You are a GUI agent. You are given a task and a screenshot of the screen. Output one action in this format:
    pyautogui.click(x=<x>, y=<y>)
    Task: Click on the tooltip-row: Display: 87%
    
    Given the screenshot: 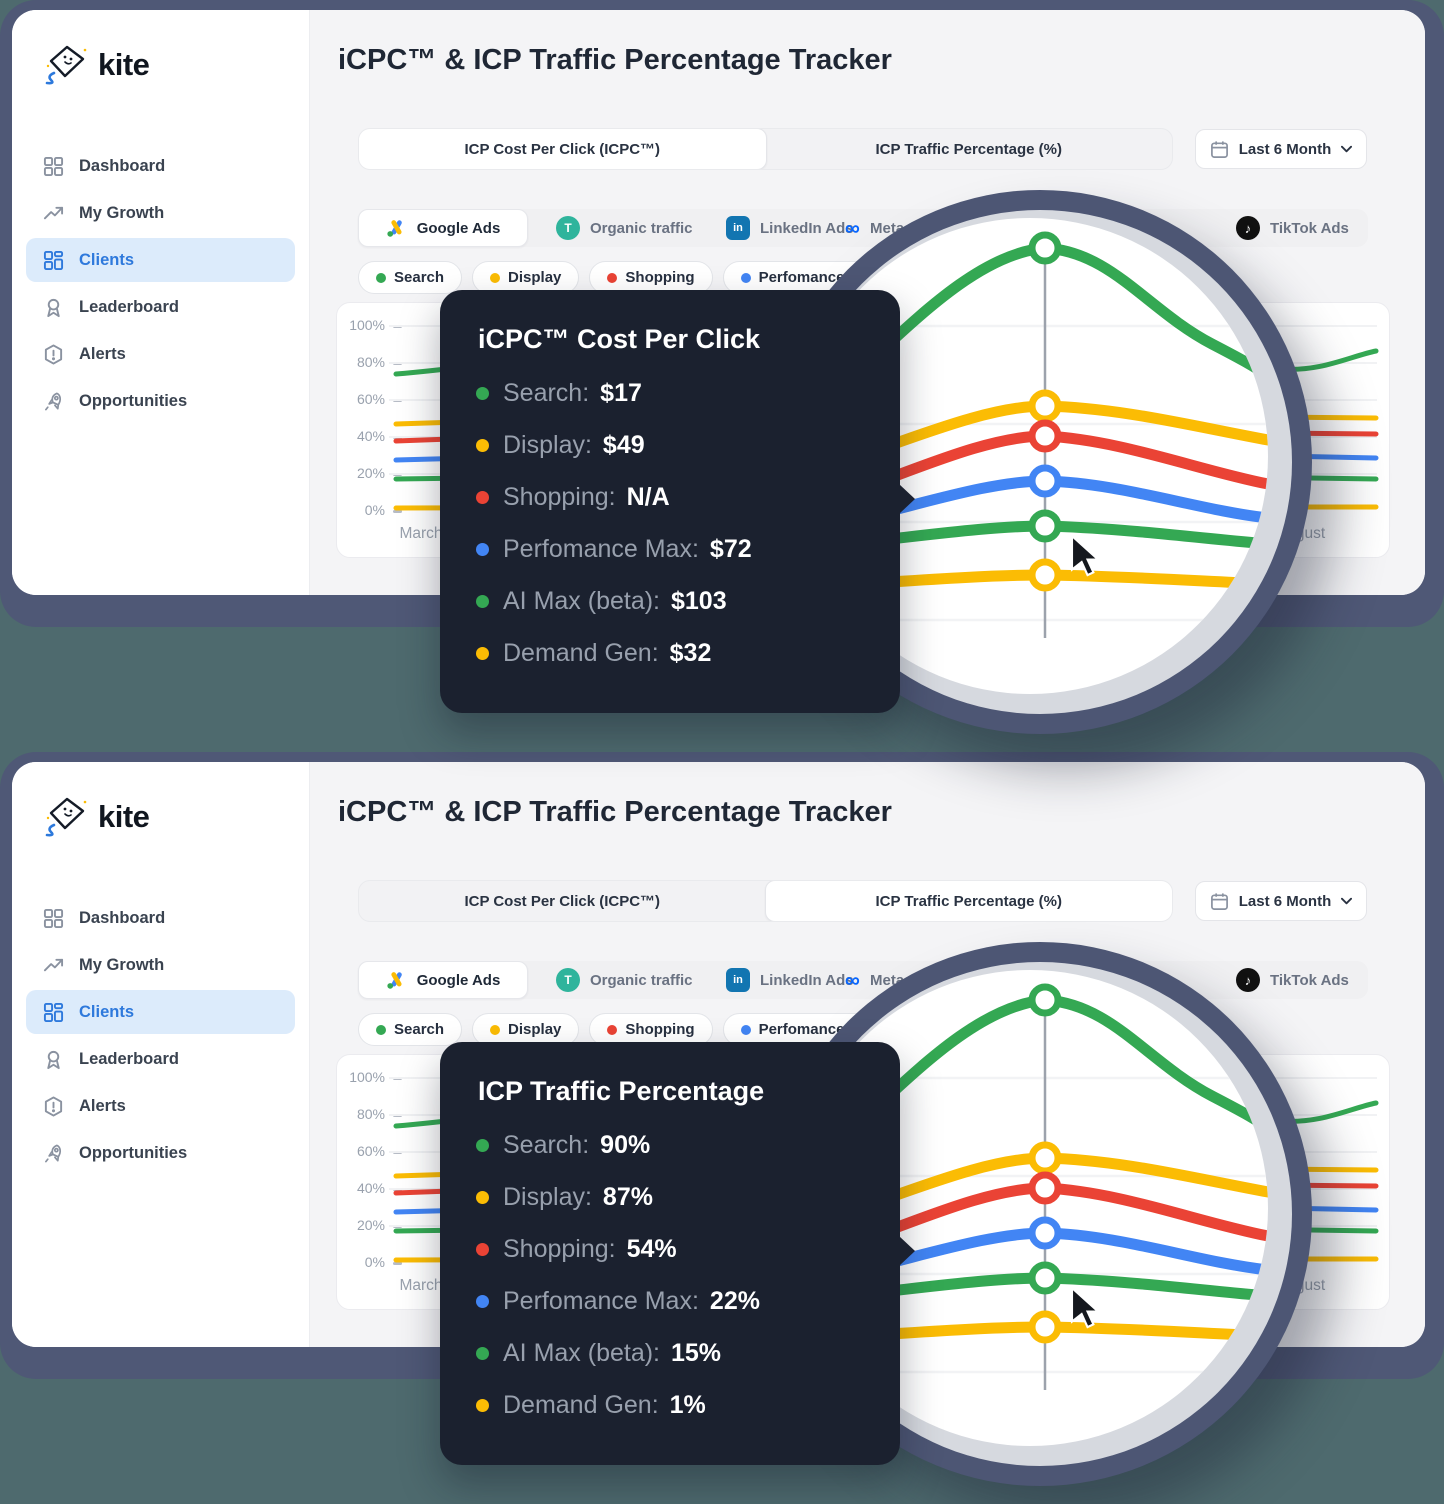 What is the action you would take?
    pyautogui.click(x=670, y=1197)
    